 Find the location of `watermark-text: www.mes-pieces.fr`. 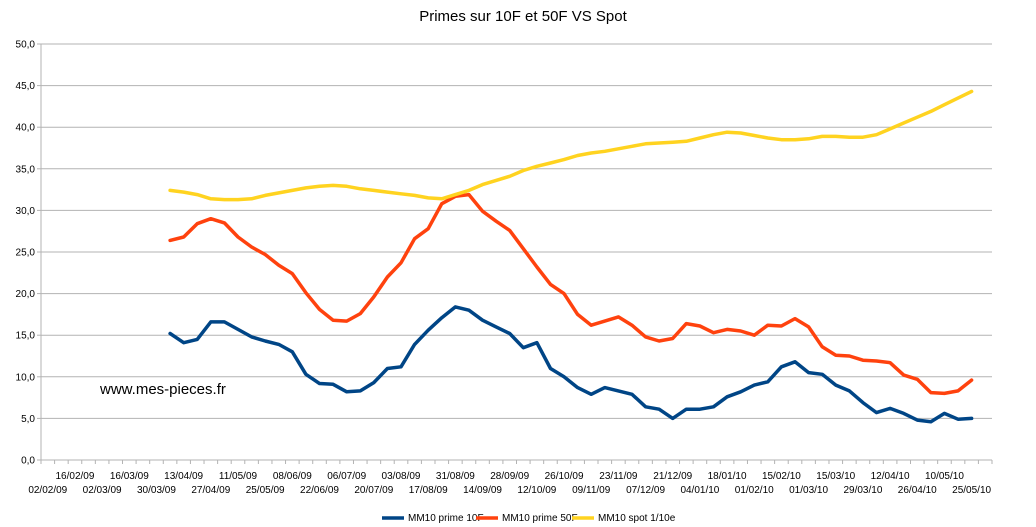

watermark-text: www.mes-pieces.fr is located at coordinates (162, 389).